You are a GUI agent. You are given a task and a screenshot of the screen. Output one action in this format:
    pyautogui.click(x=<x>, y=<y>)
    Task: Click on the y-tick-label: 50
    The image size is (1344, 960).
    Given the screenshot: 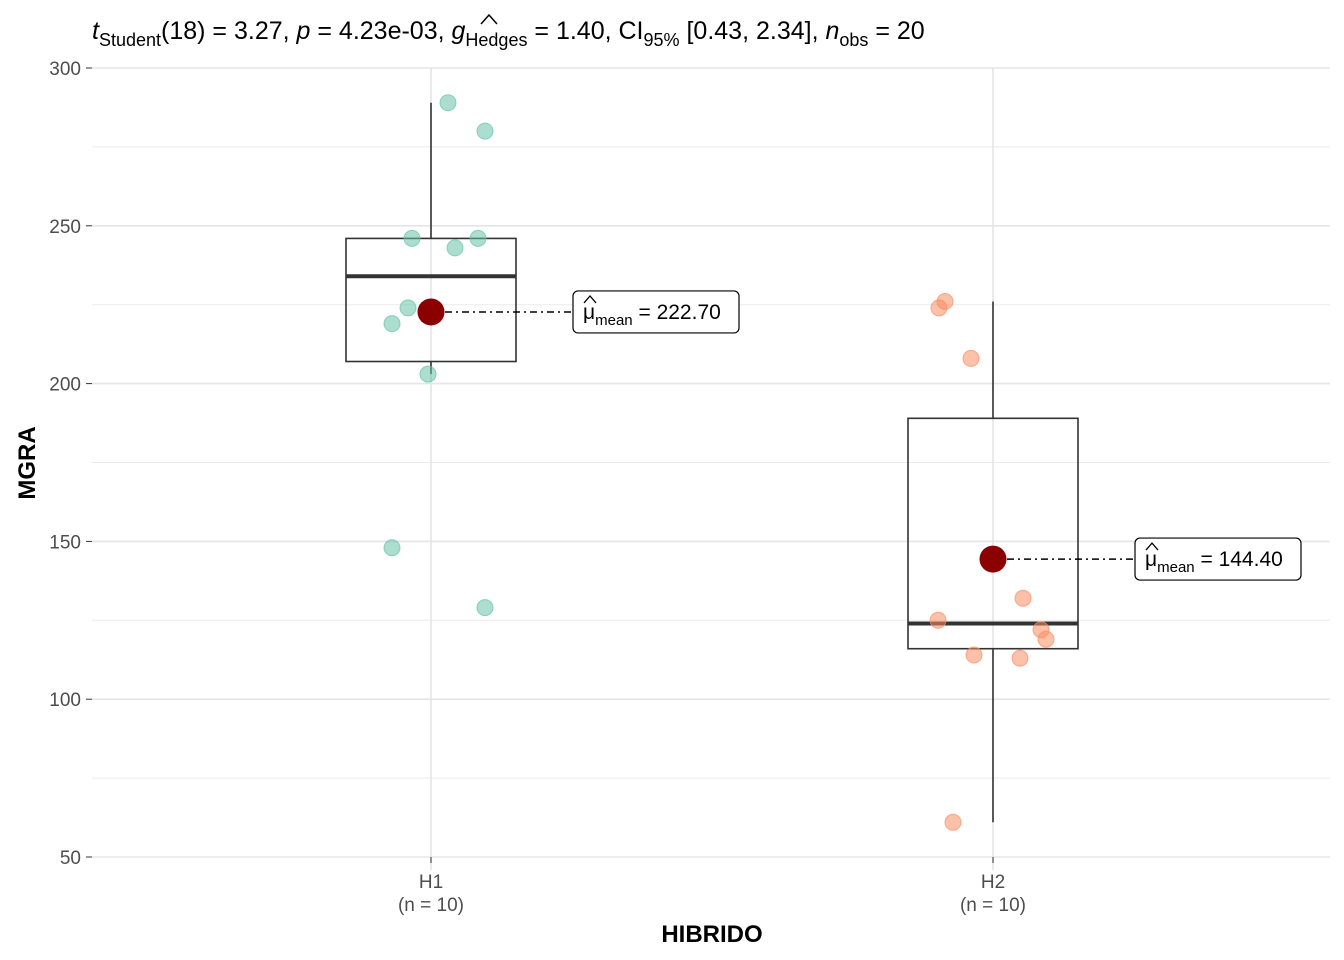 What is the action you would take?
    pyautogui.click(x=70, y=858)
    